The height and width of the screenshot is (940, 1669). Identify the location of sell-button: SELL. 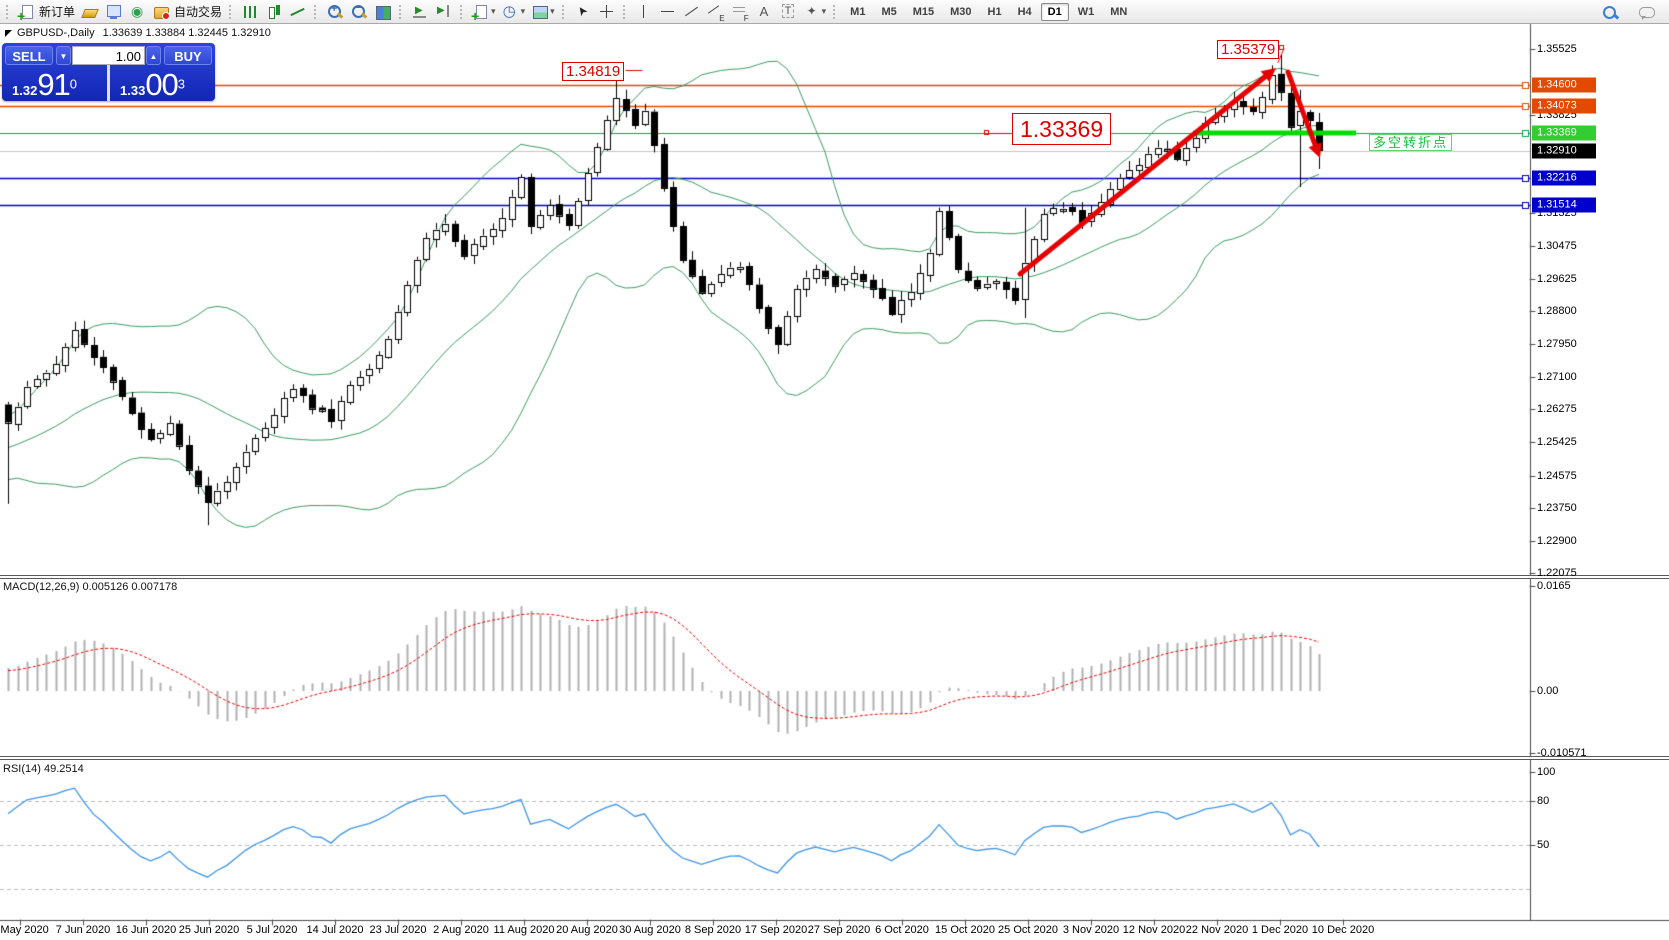
(29, 55).